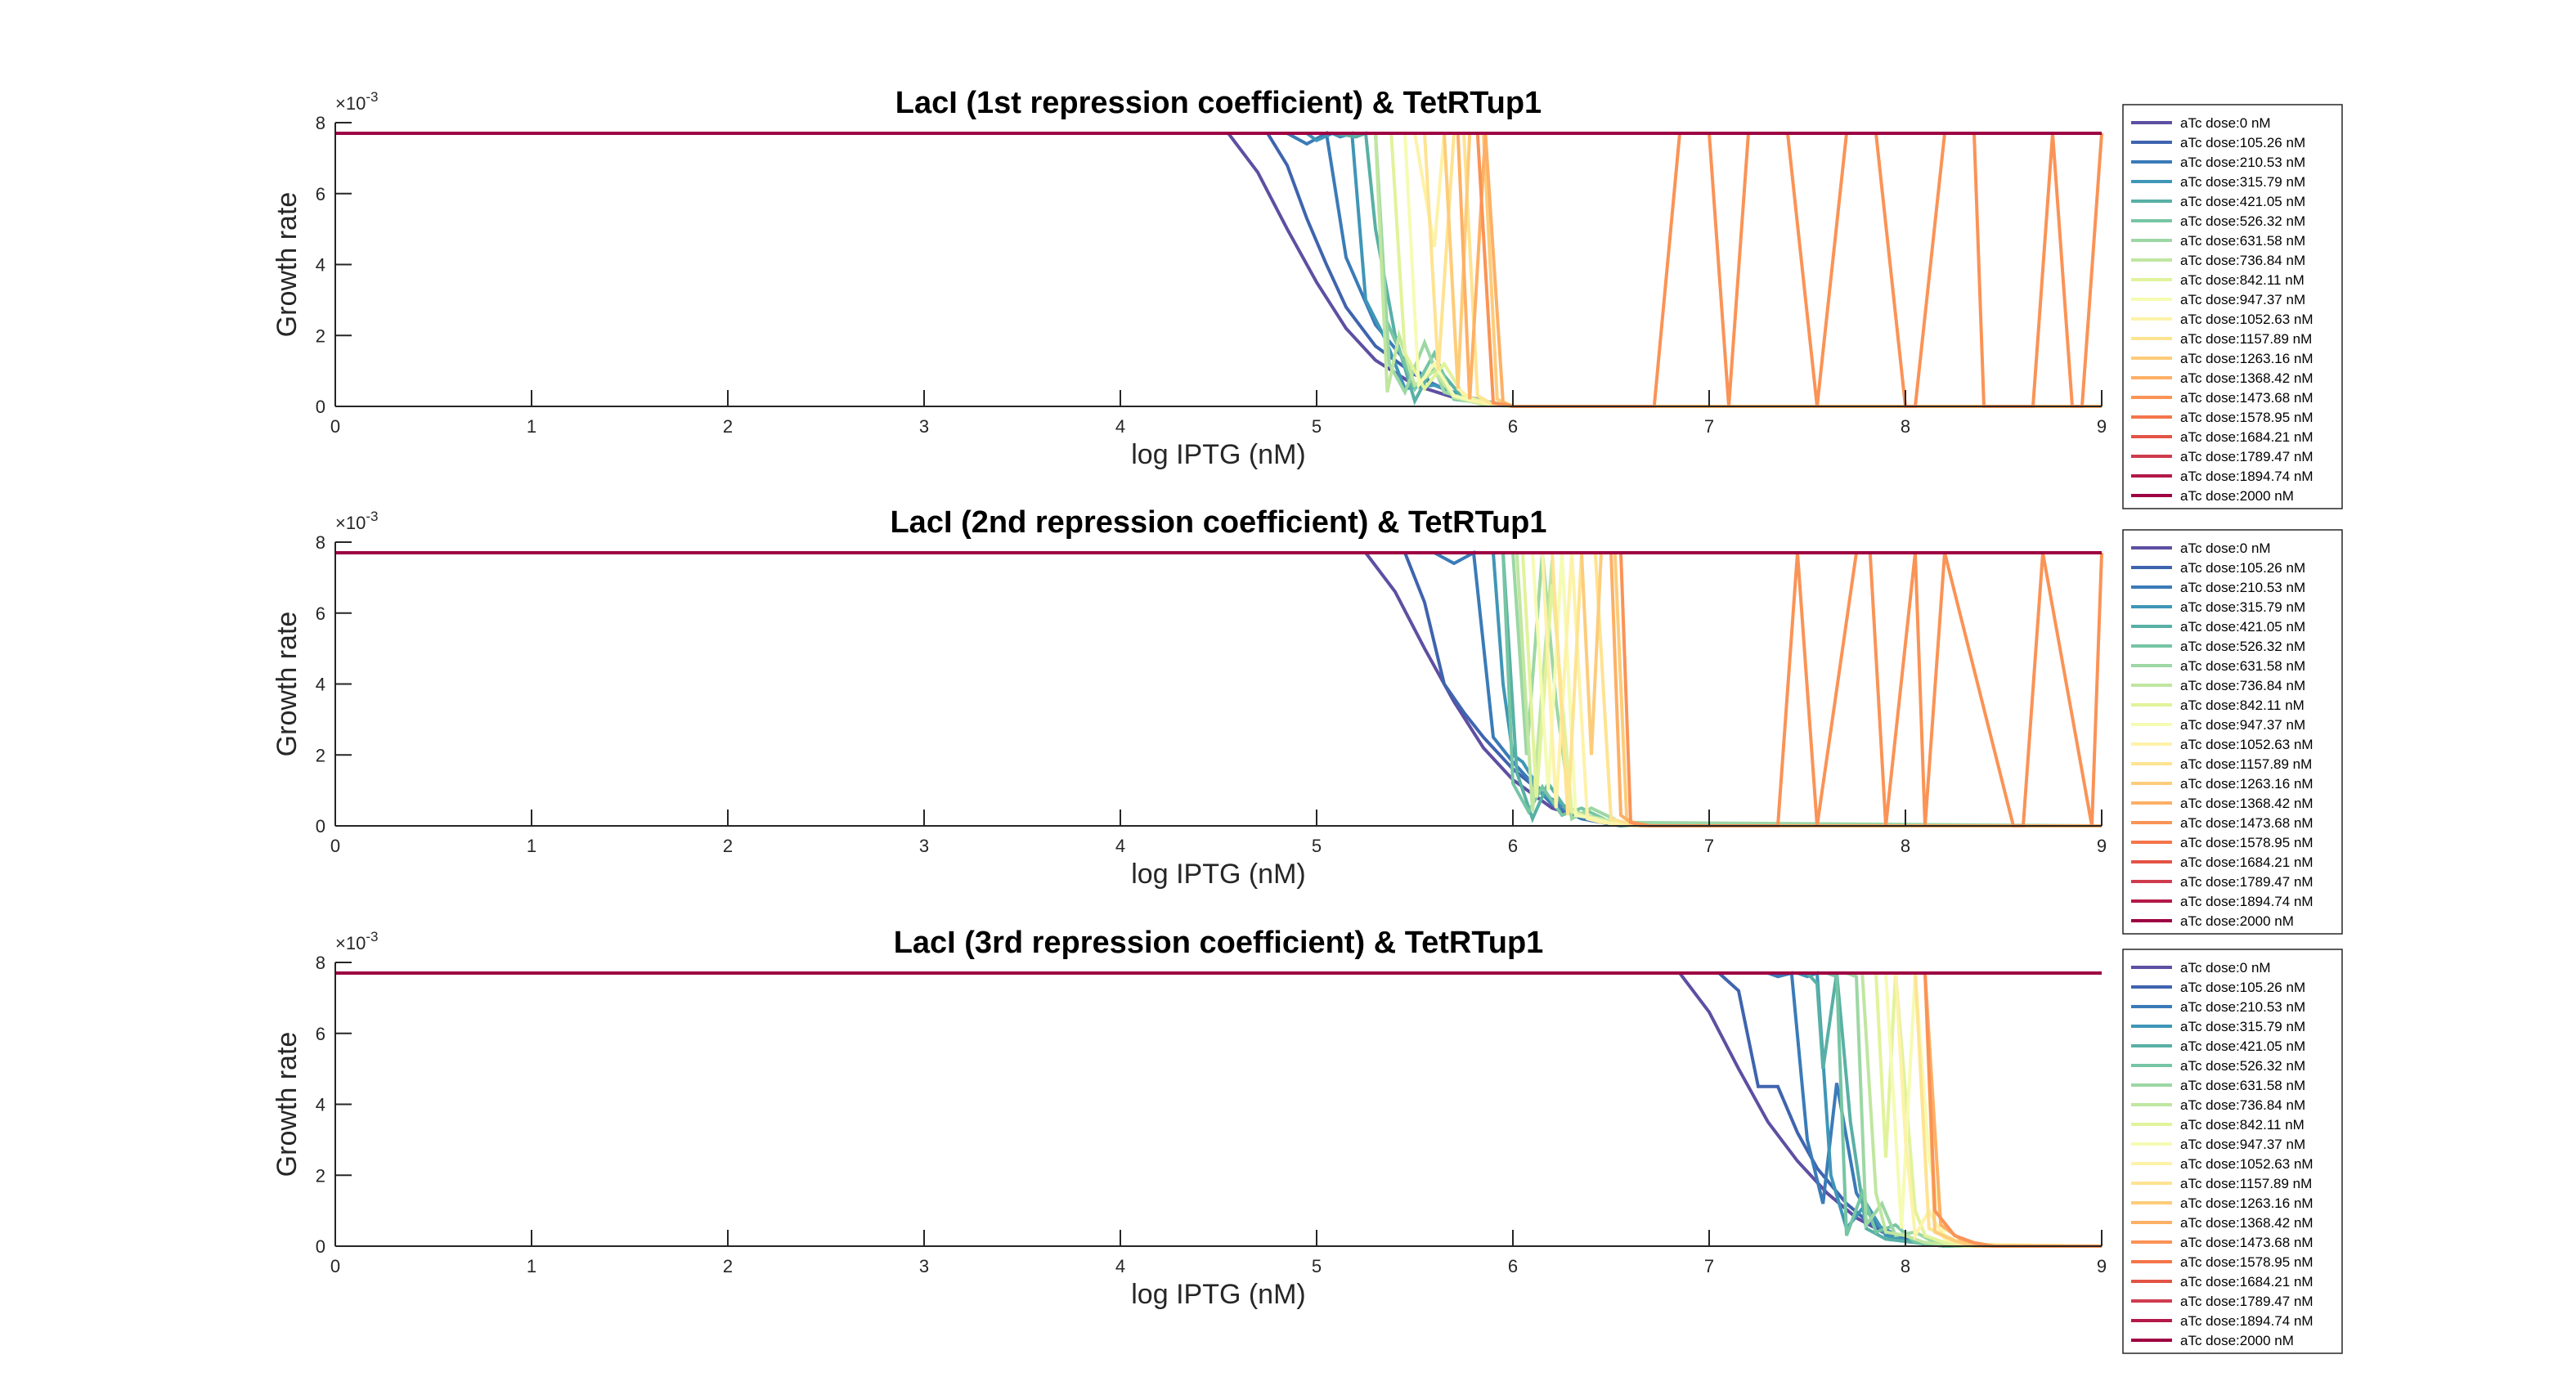  I want to click on legend-entry-9: aTc dose:842.11 nM, so click(2242, 705).